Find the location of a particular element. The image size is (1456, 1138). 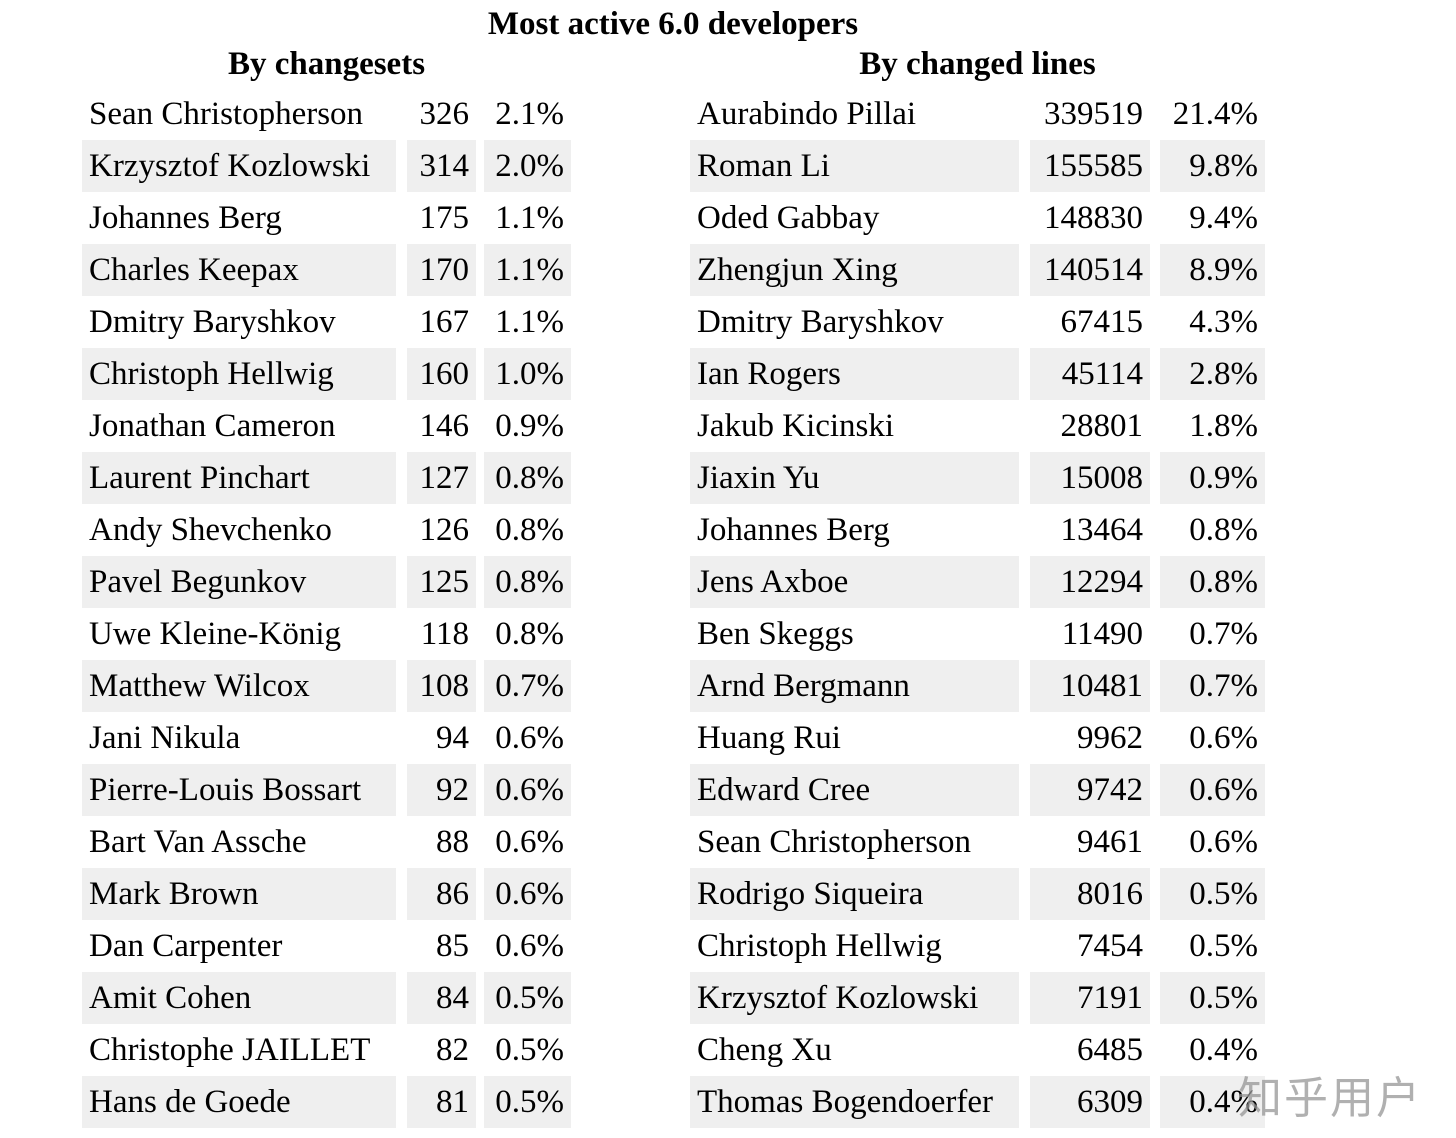

developer-name: Oded Gabbay is located at coordinates (788, 218).